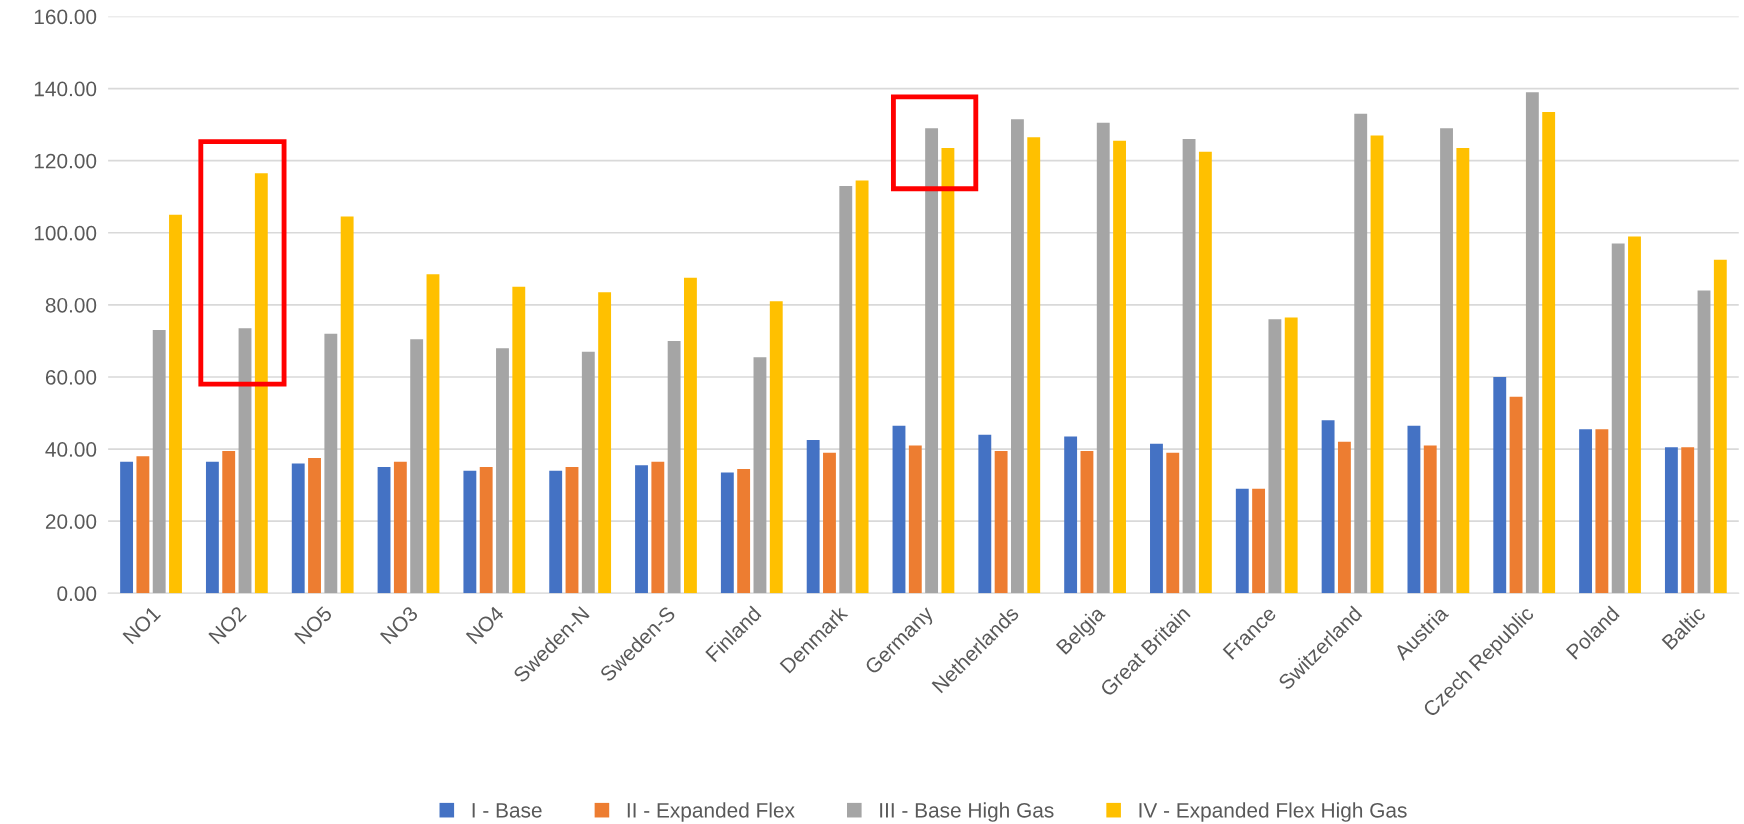 The width and height of the screenshot is (1744, 824). I want to click on legend-label: III - Base High Gas, so click(967, 812).